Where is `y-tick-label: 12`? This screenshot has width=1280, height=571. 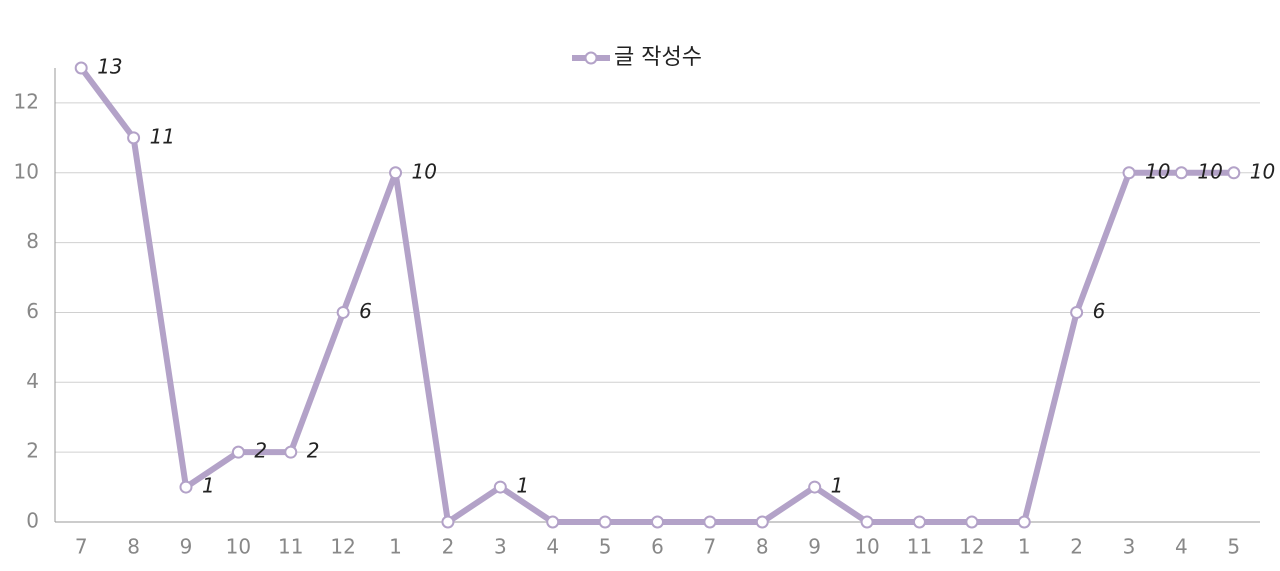 y-tick-label: 12 is located at coordinates (26, 101).